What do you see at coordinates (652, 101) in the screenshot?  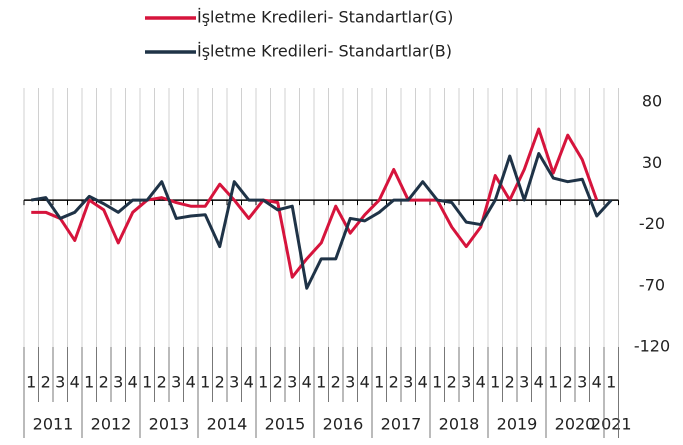 I see `y-tick-label: 80` at bounding box center [652, 101].